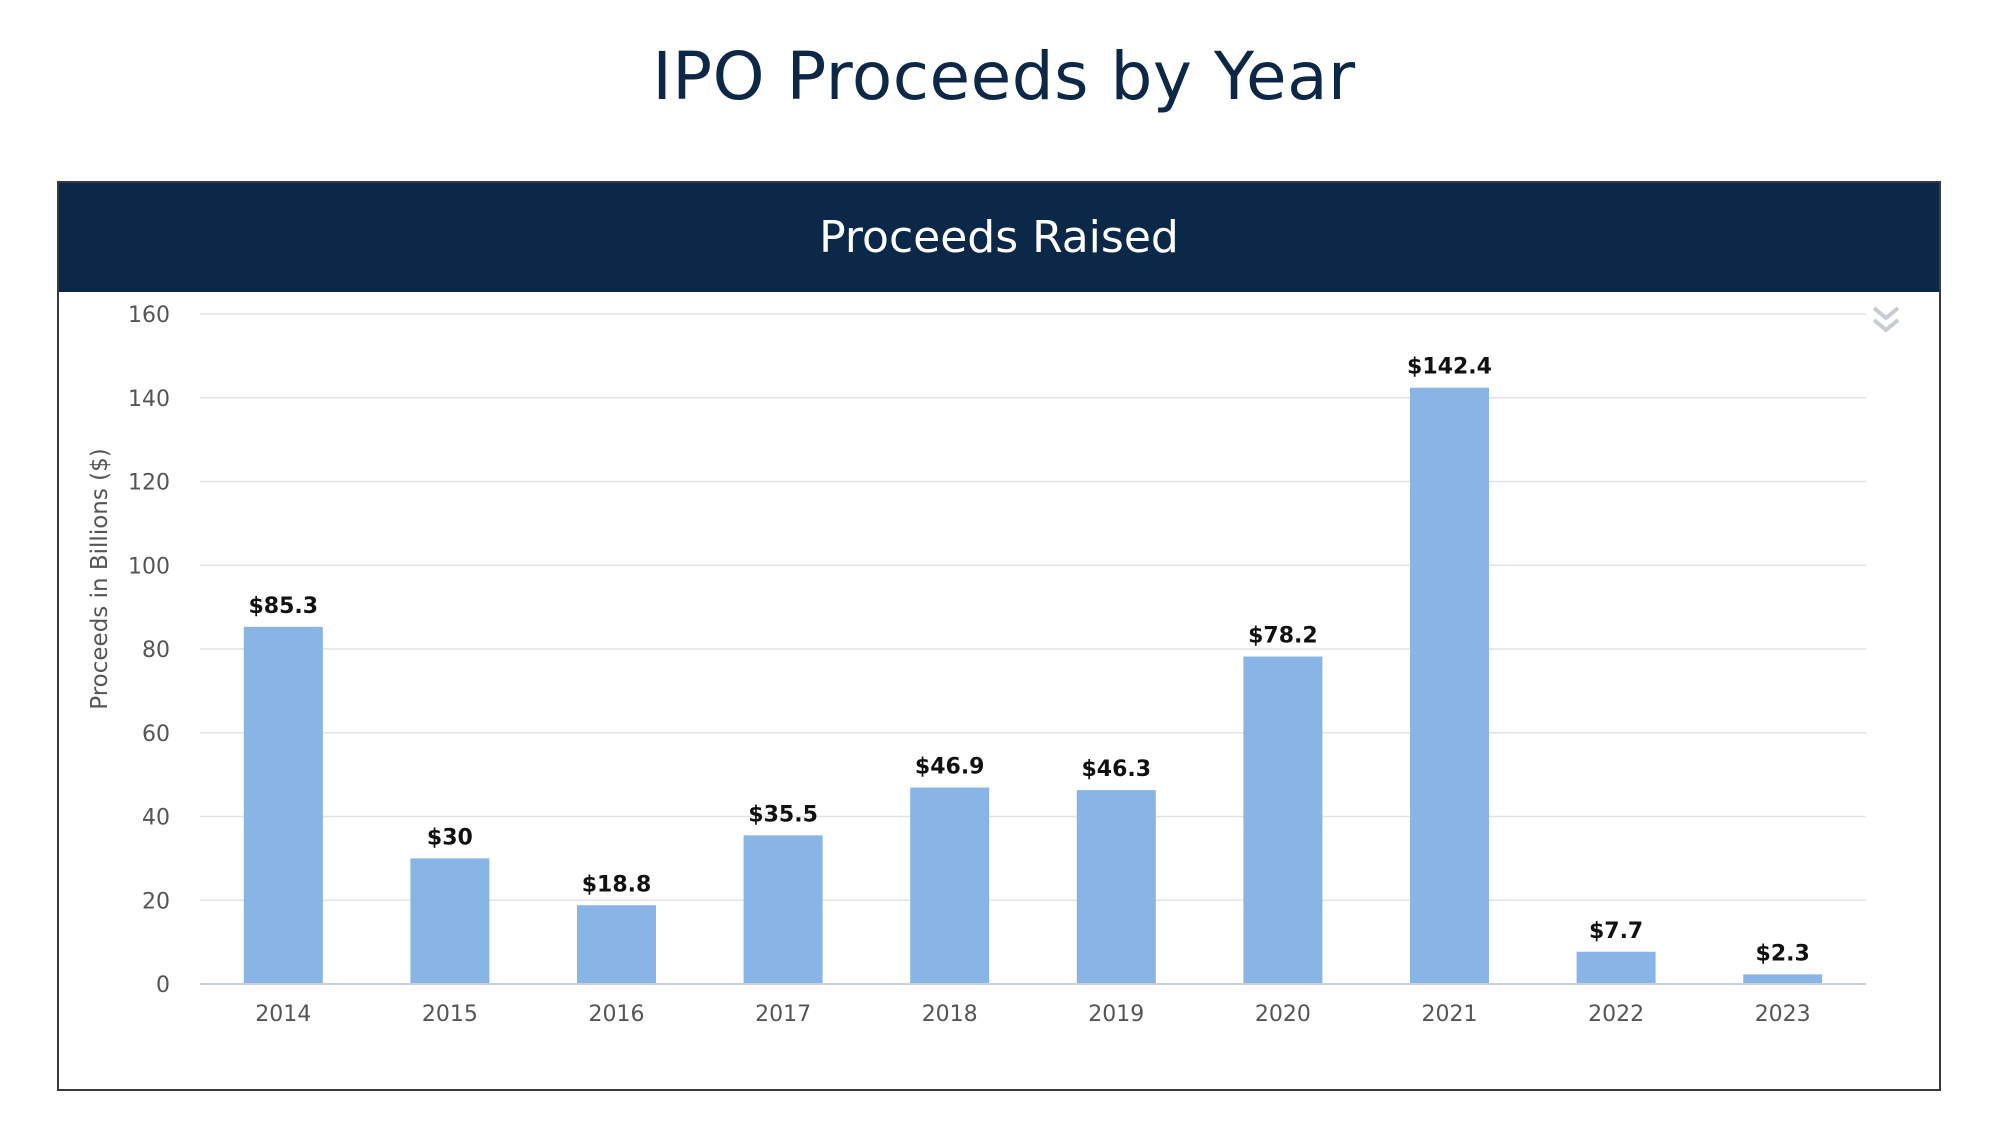  I want to click on y-tick-label: 120, so click(149, 483).